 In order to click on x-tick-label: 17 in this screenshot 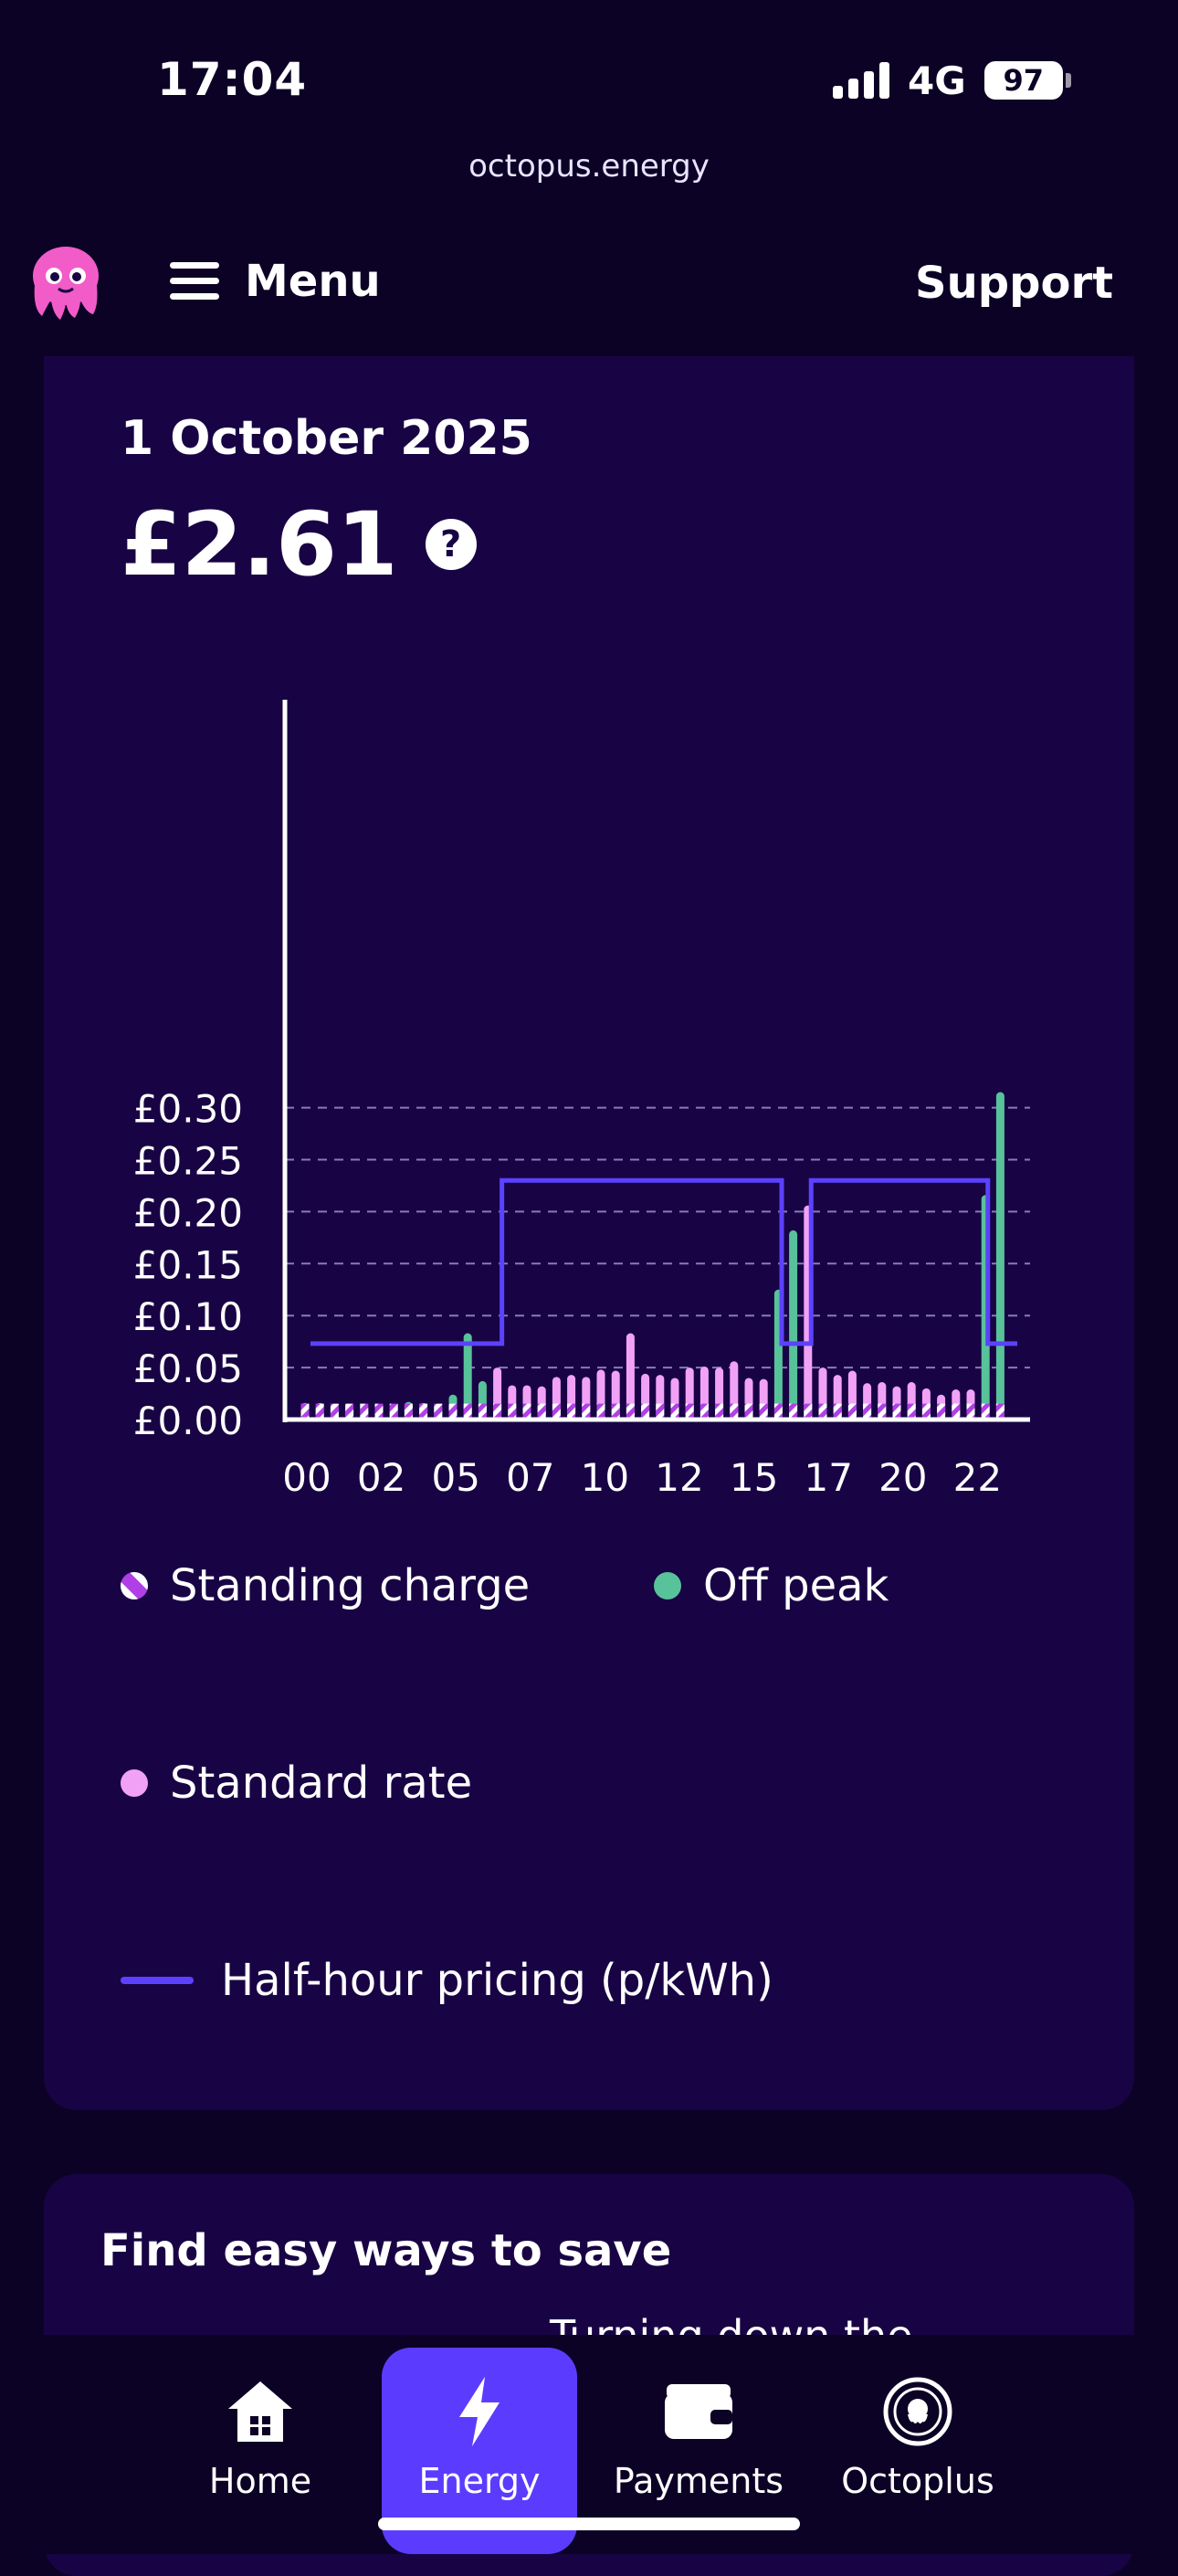, I will do `click(828, 1477)`.